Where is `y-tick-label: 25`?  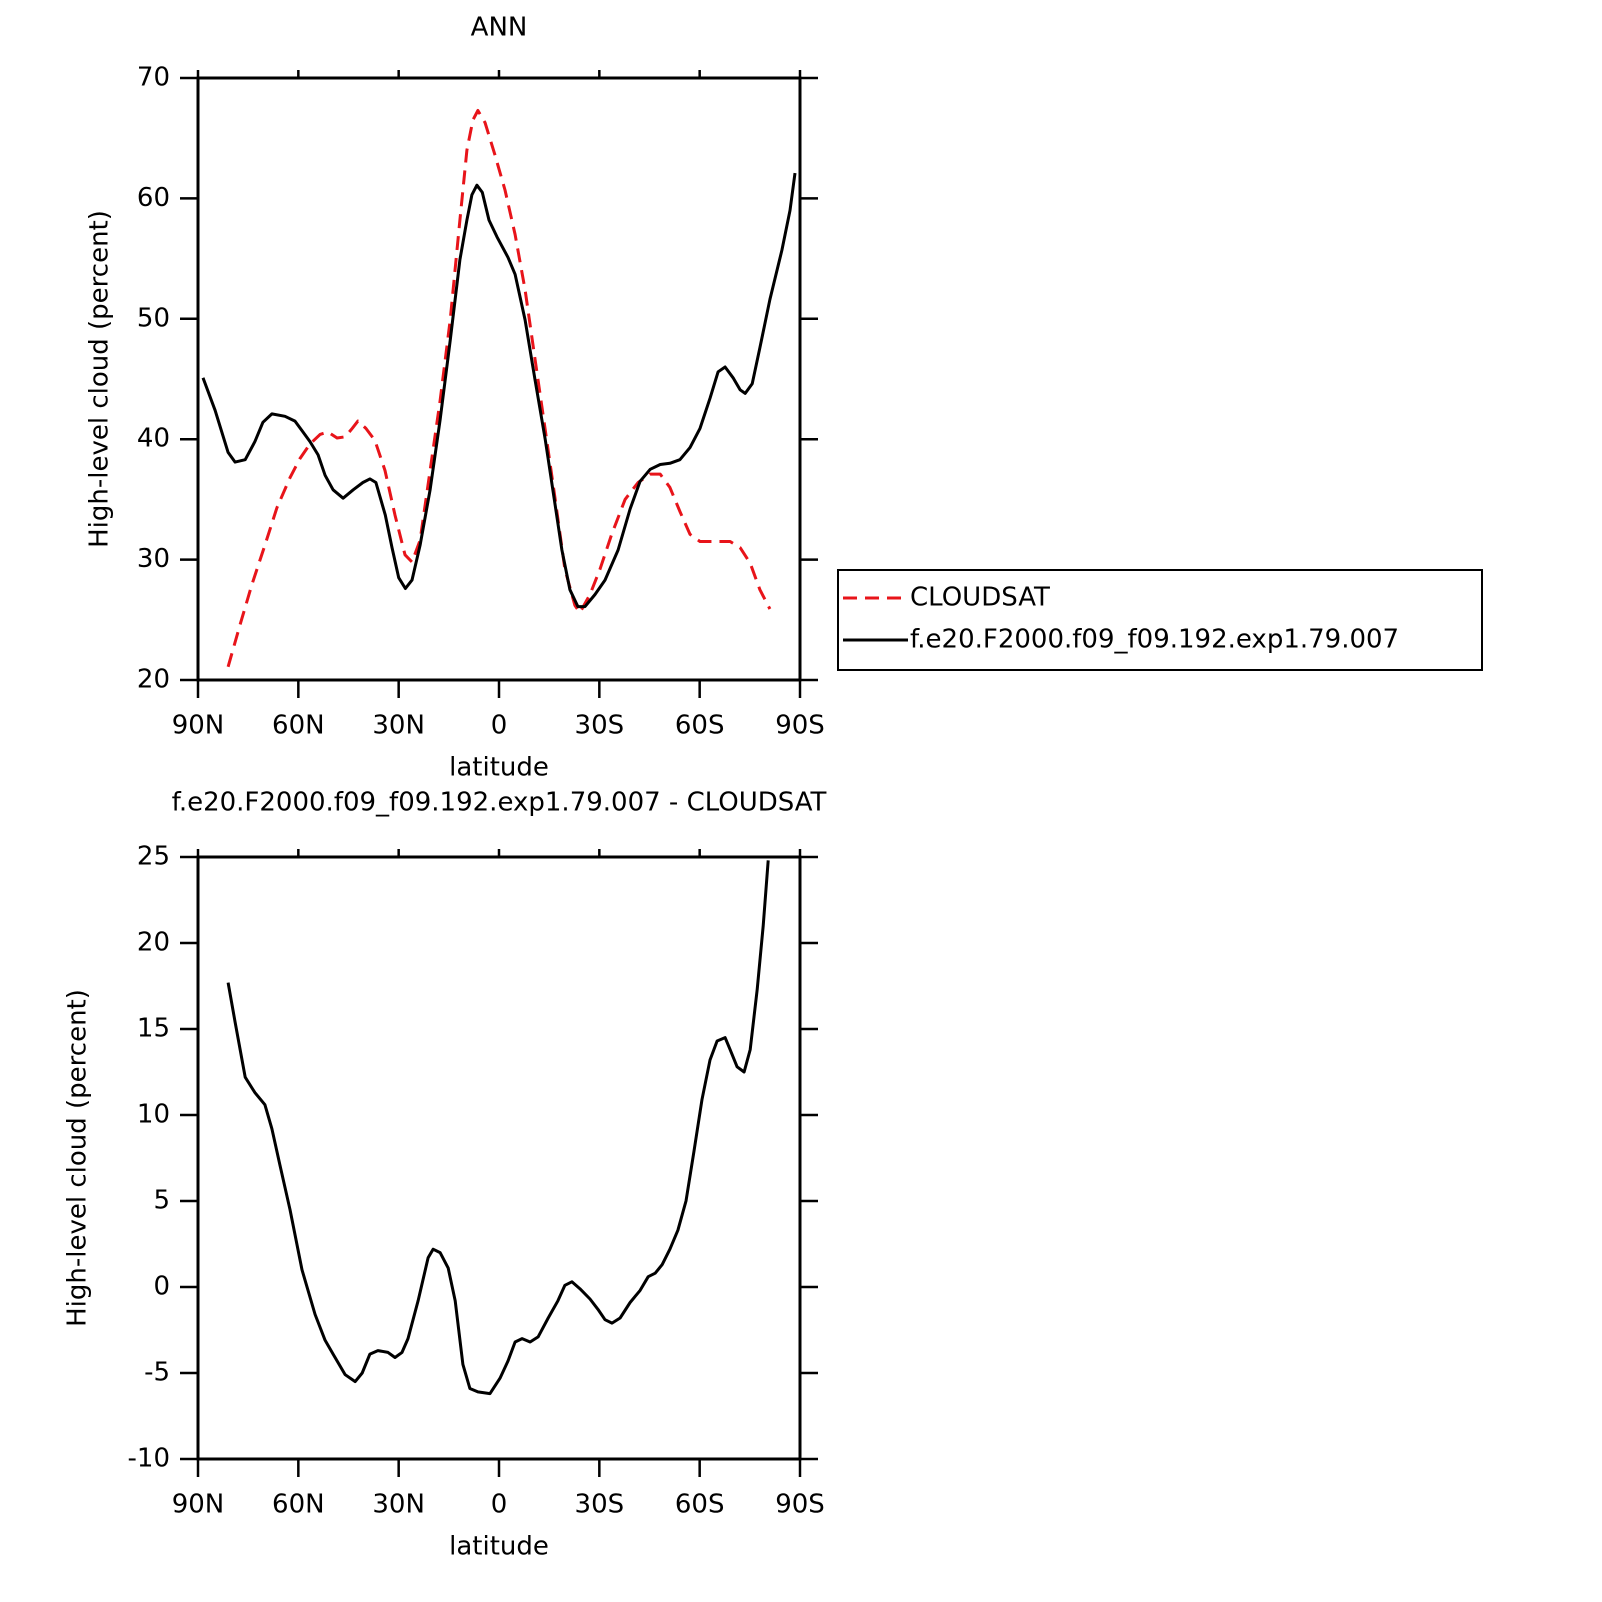
y-tick-label: 25 is located at coordinates (153, 857).